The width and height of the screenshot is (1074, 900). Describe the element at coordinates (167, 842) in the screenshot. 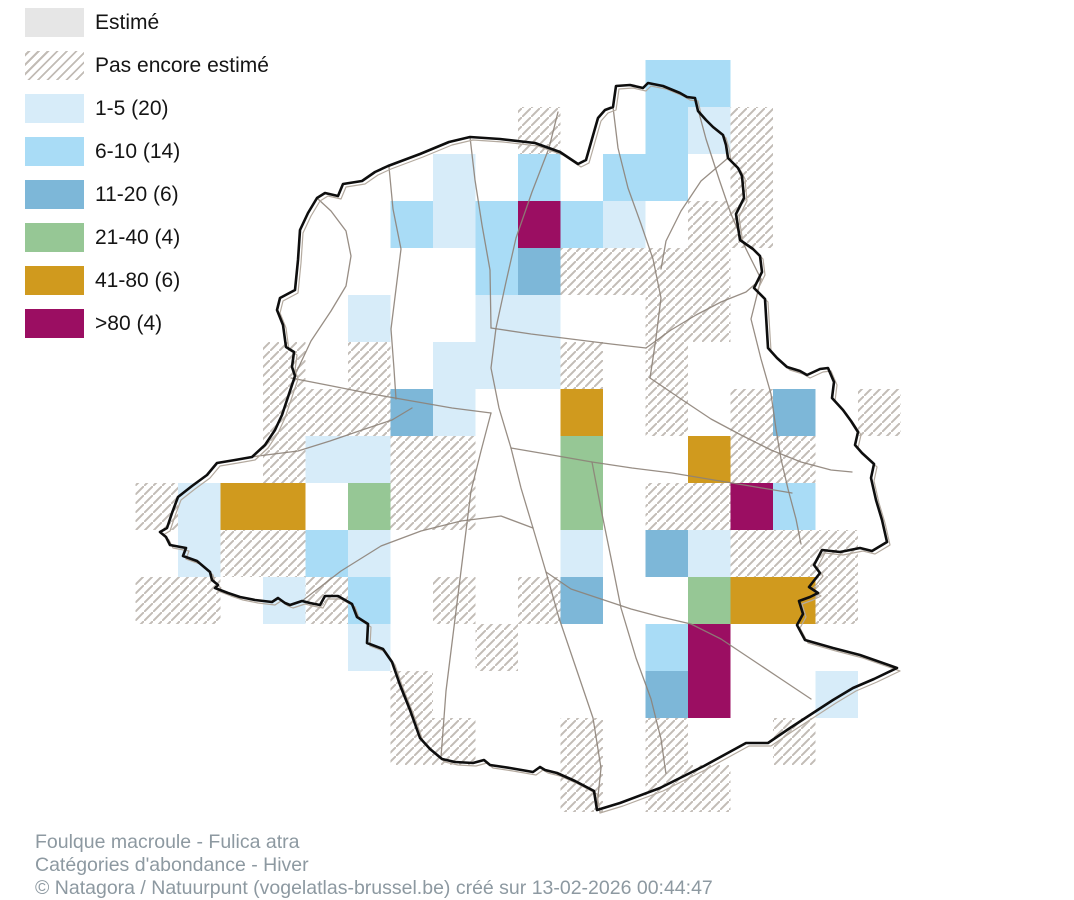

I see `species-title: Foulque macroule - Fulica atra` at that location.